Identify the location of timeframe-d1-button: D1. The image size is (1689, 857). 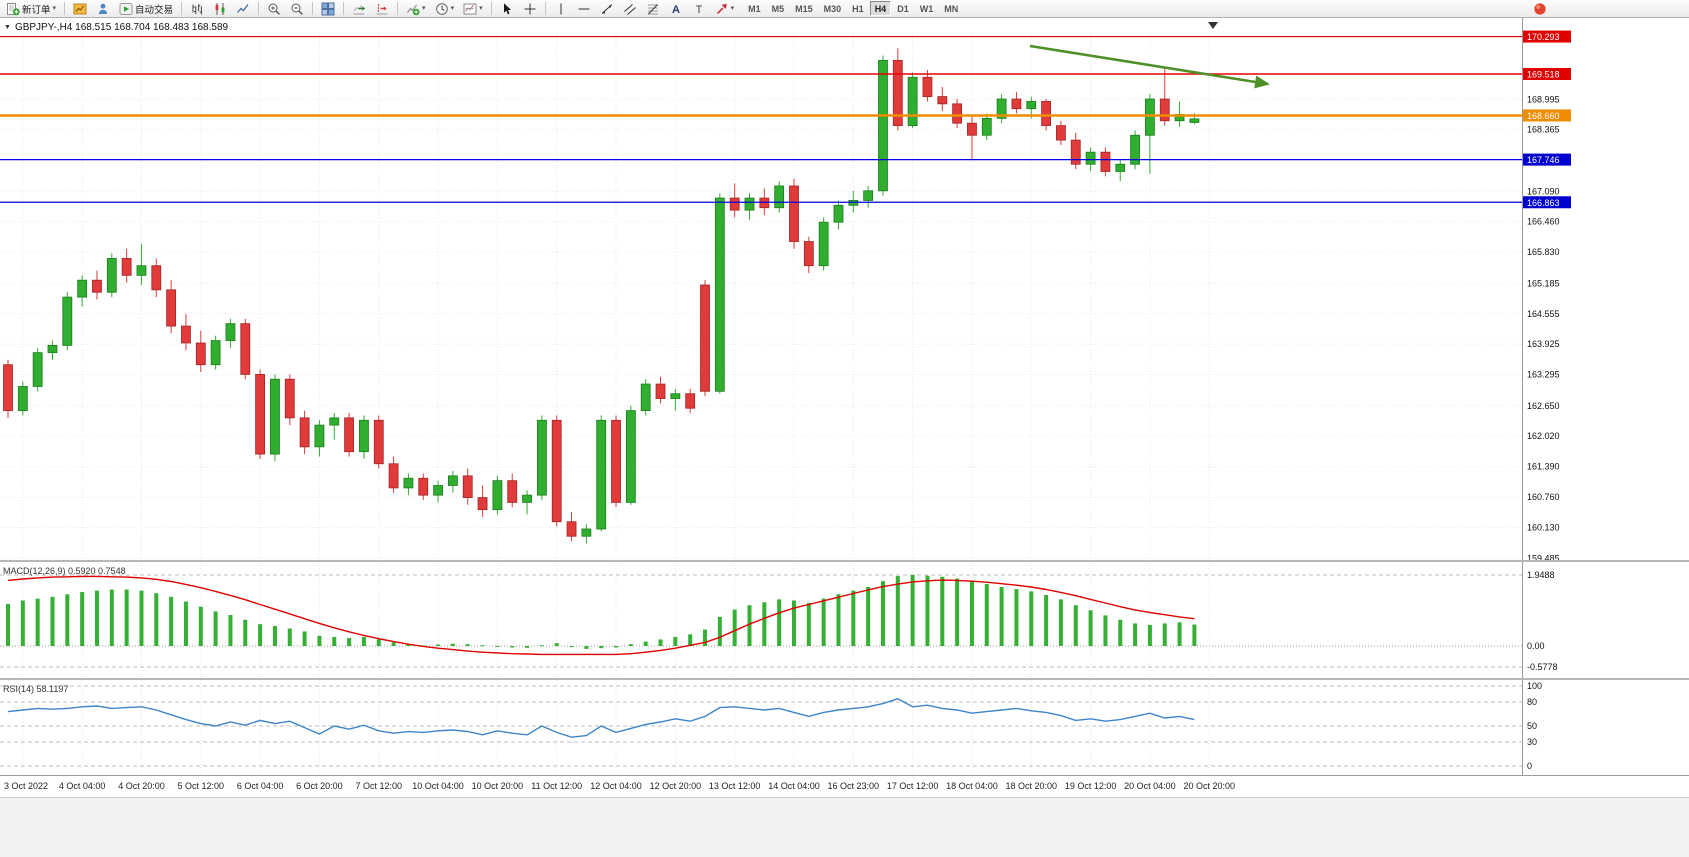
(903, 8).